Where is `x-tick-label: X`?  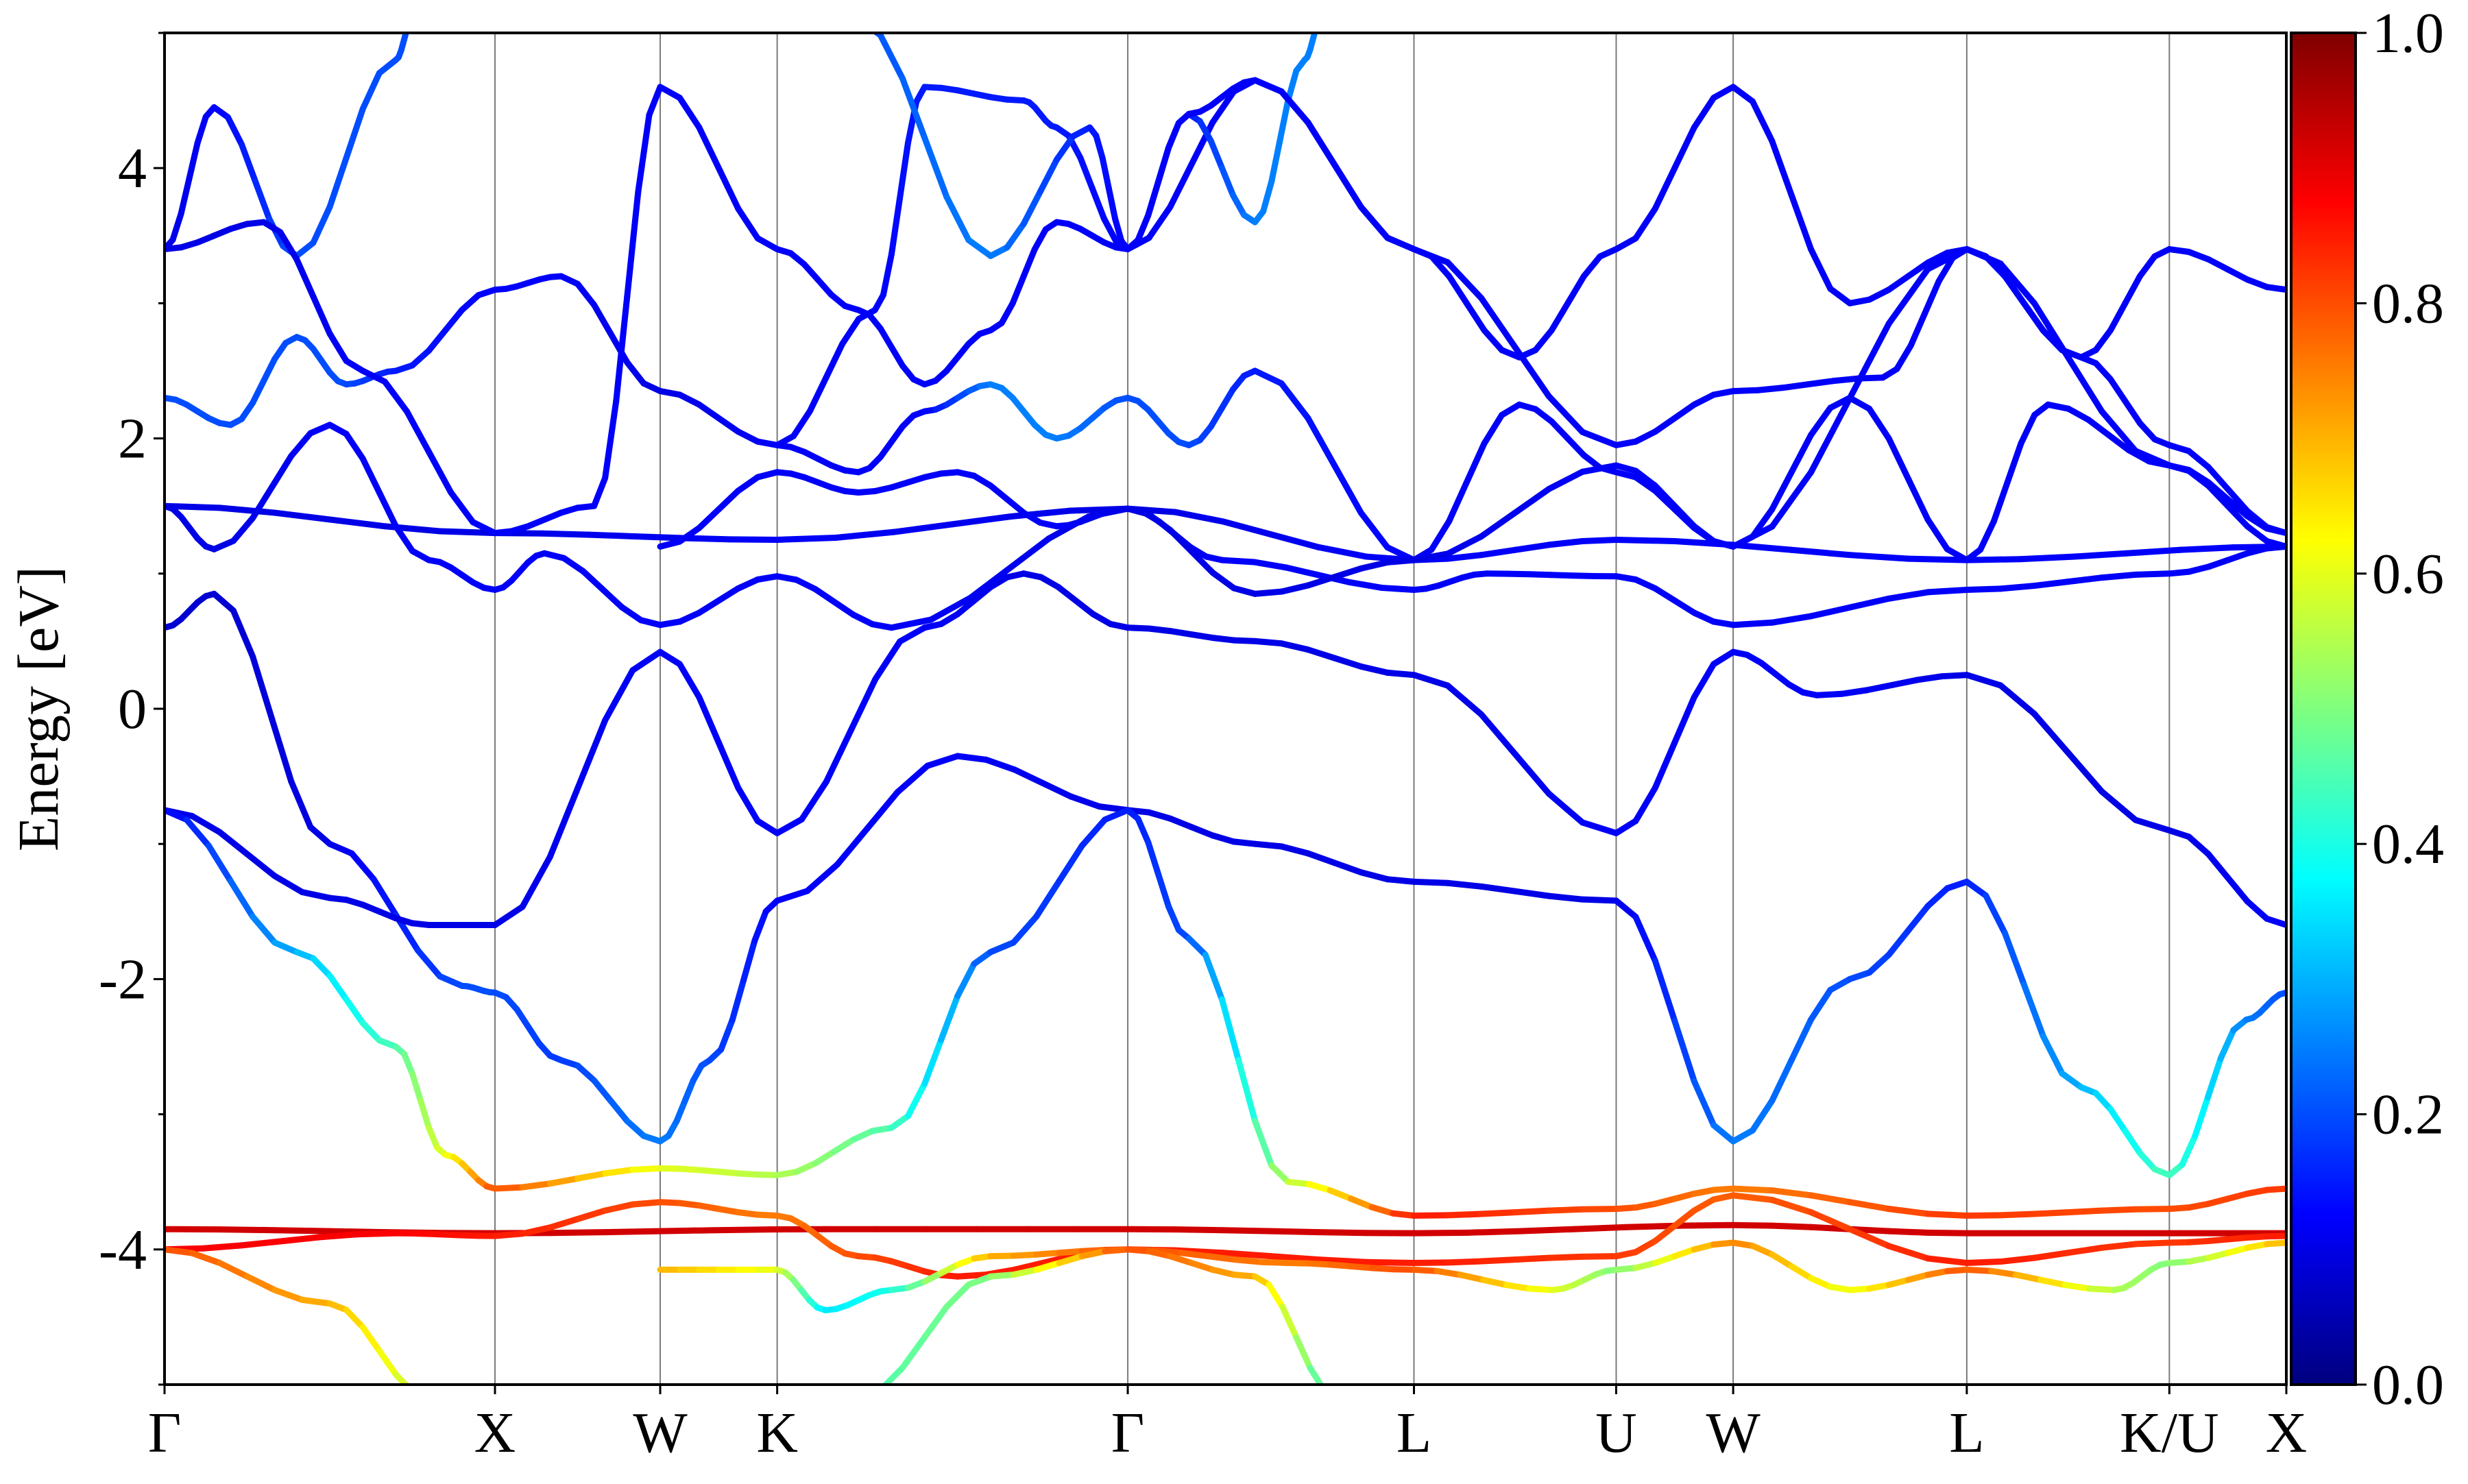 x-tick-label: X is located at coordinates (2287, 1433).